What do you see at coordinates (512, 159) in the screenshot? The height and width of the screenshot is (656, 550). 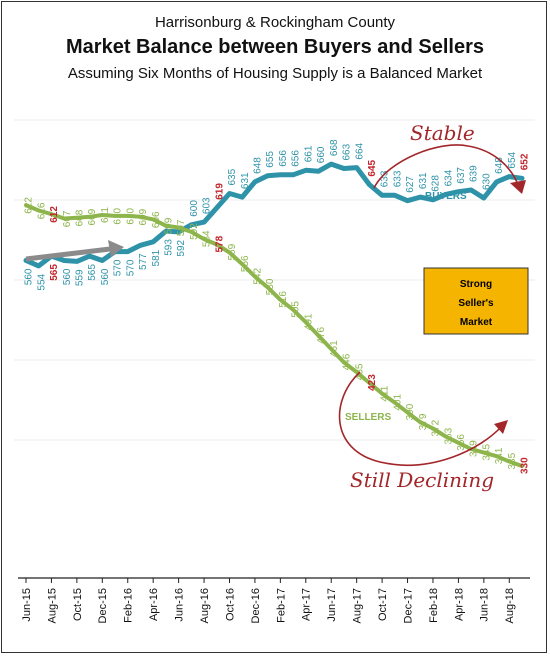 I see `value-label-buyers: 654` at bounding box center [512, 159].